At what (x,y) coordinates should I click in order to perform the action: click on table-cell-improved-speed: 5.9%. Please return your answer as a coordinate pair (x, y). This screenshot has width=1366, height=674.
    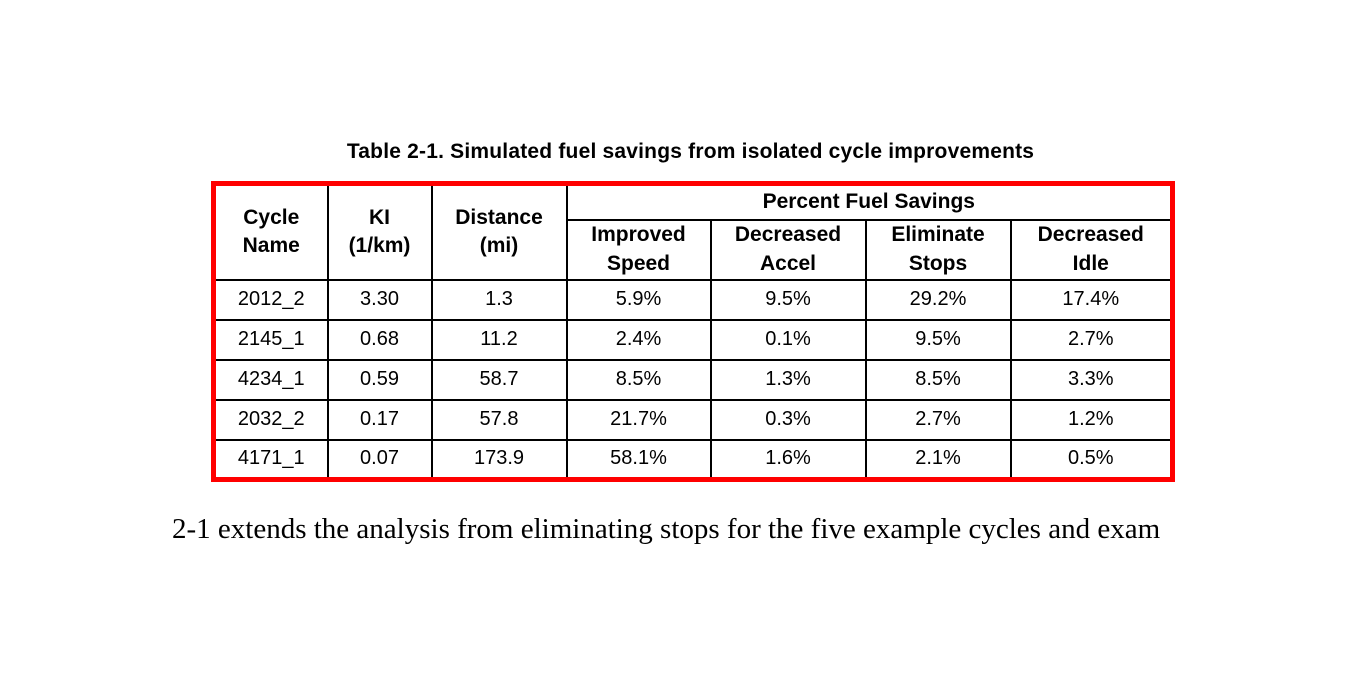
    Looking at the image, I should click on (638, 299).